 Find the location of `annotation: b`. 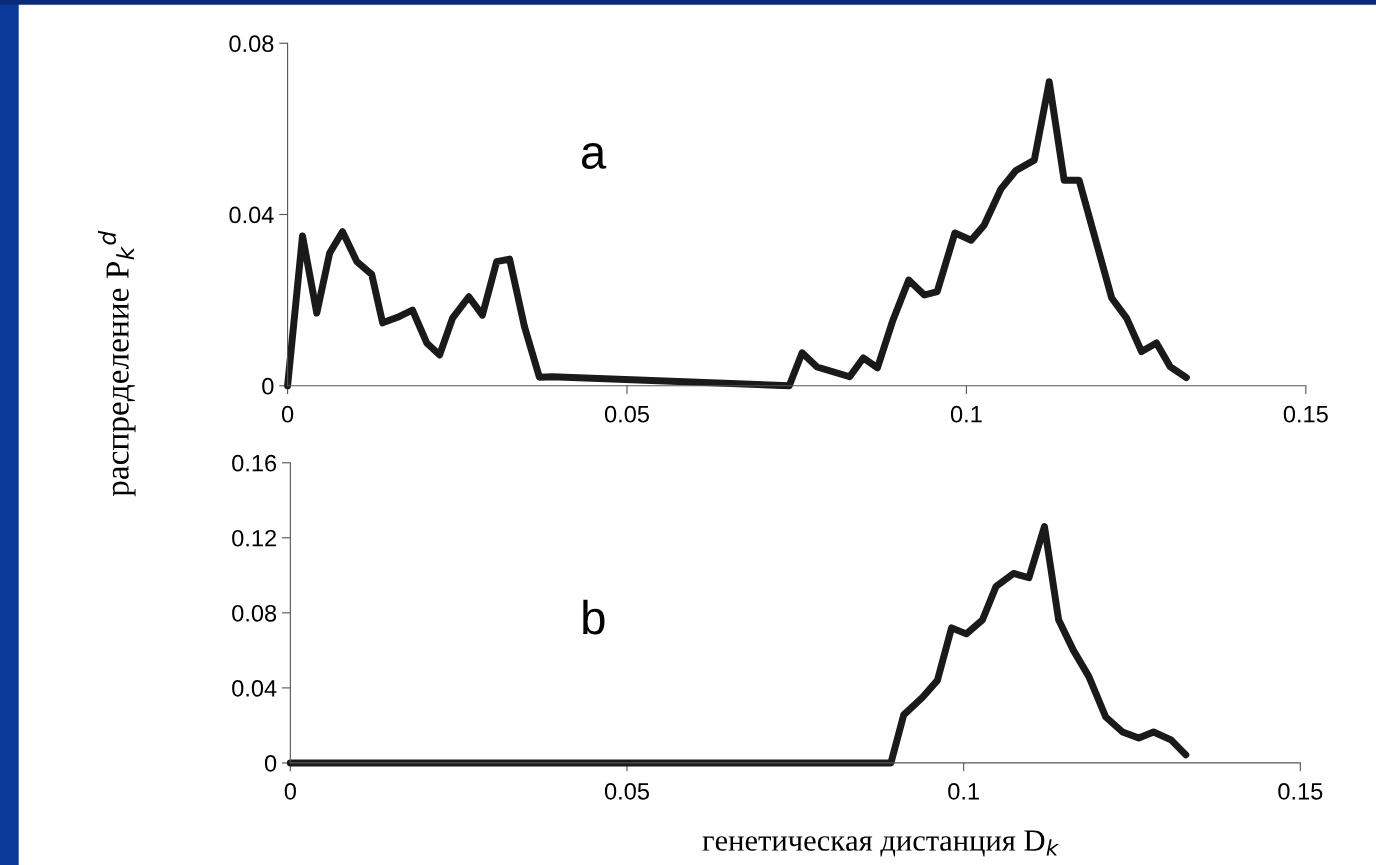

annotation: b is located at coordinates (594, 617).